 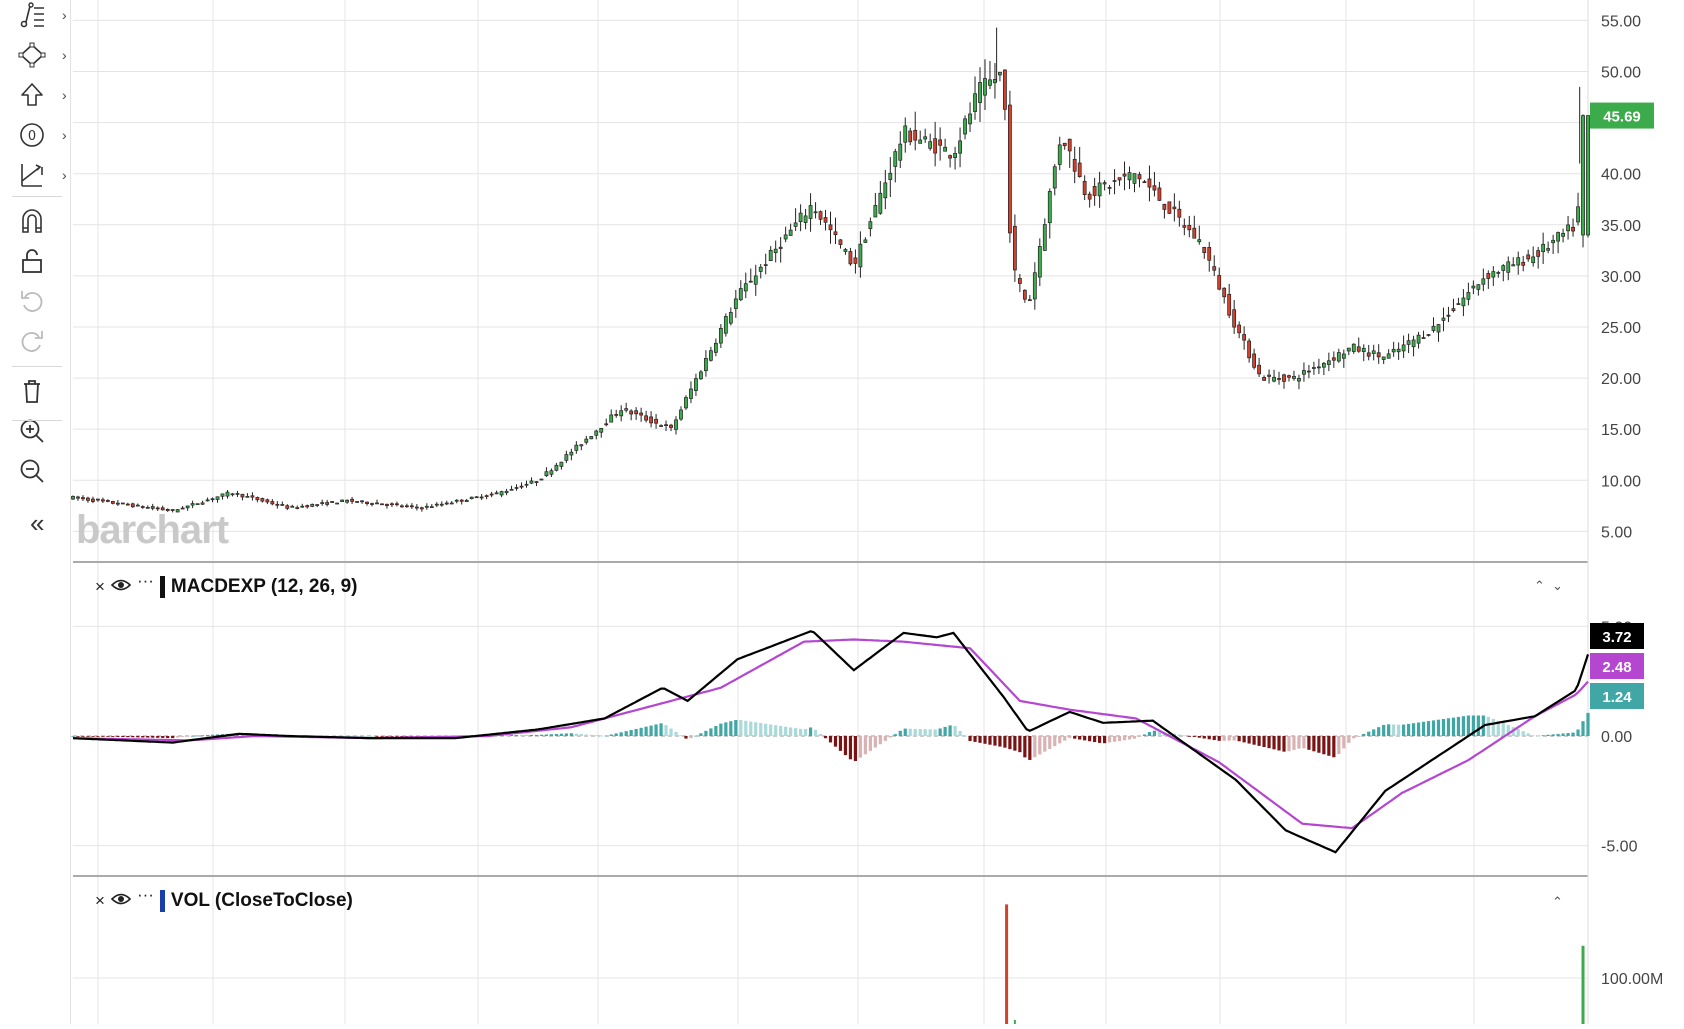 I want to click on magnet-button, so click(x=40, y=223).